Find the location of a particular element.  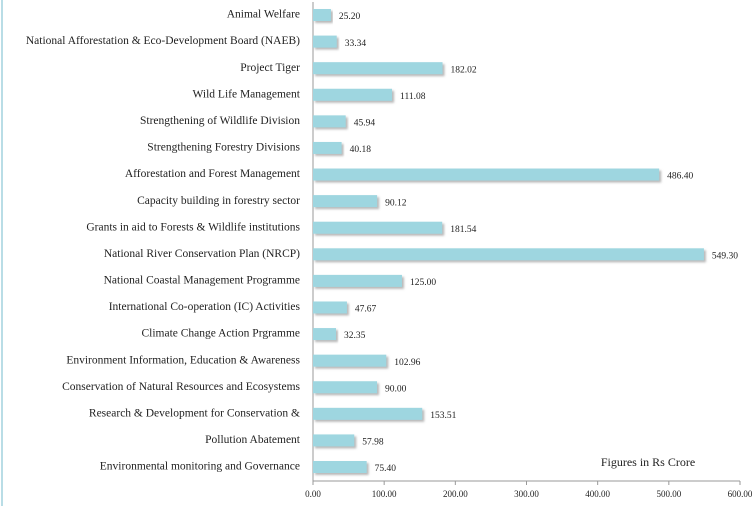

category-label: Environmental monitoring and Governance is located at coordinates (200, 467).